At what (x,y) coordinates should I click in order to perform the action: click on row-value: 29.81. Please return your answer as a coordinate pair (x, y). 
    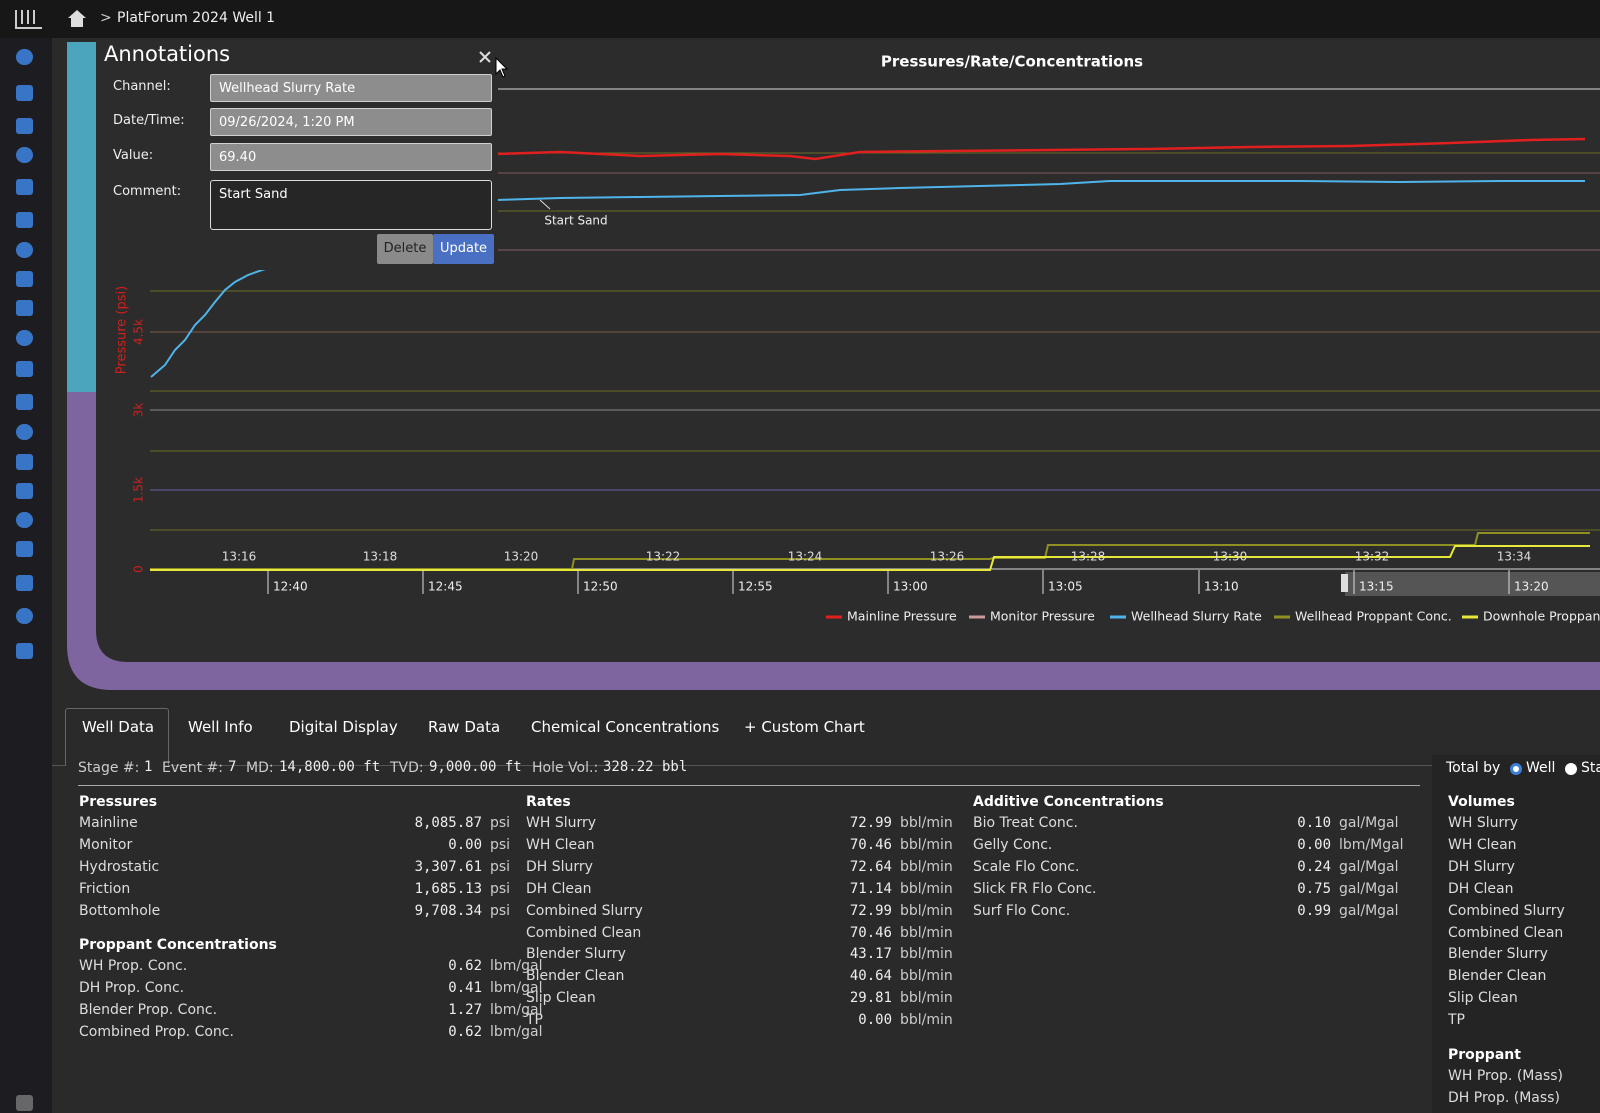
    Looking at the image, I should click on (871, 998).